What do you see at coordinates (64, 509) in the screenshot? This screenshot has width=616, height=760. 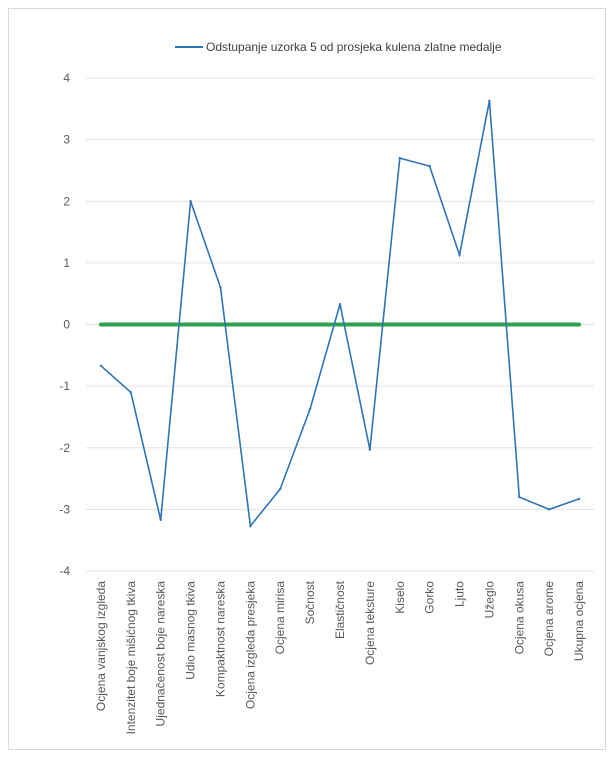 I see `y-tick-label: -3` at bounding box center [64, 509].